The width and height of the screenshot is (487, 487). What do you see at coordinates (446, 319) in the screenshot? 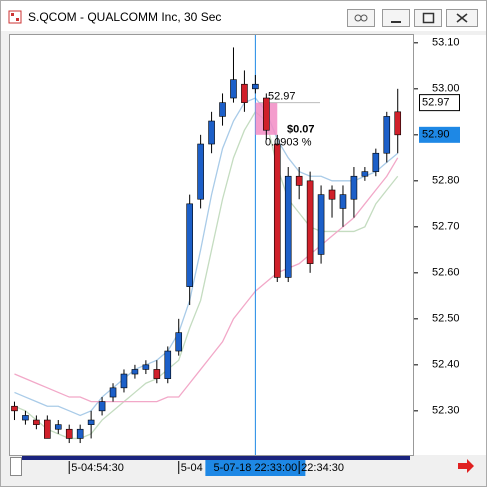
I see `y-tick-label: 52.50` at bounding box center [446, 319].